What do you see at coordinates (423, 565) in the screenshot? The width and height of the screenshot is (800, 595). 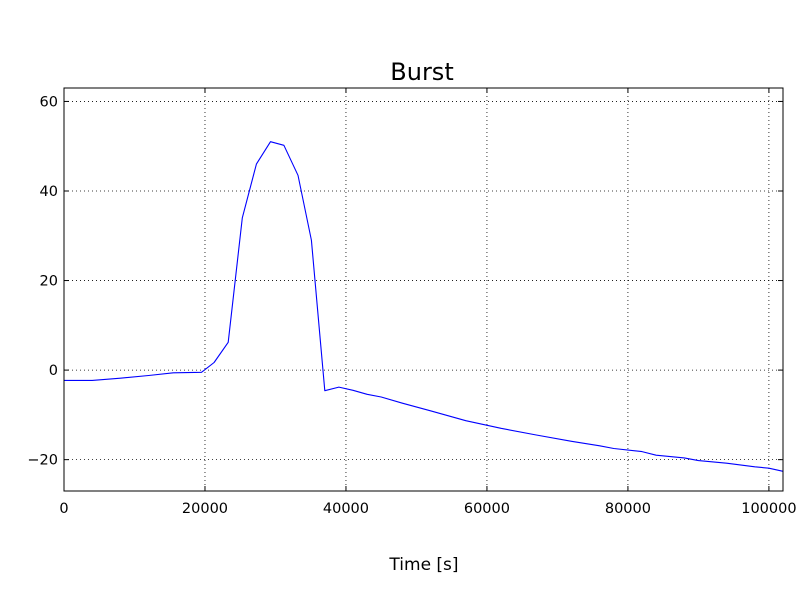 I see `x-axis-label: Time [s]` at bounding box center [423, 565].